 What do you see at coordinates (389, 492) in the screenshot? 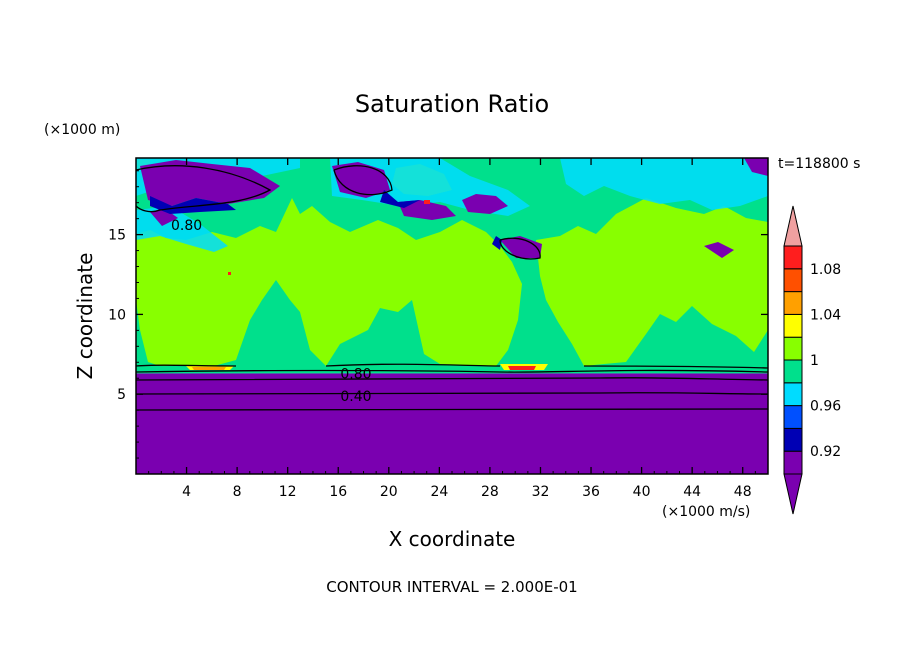
I see `x-tick-label: 20` at bounding box center [389, 492].